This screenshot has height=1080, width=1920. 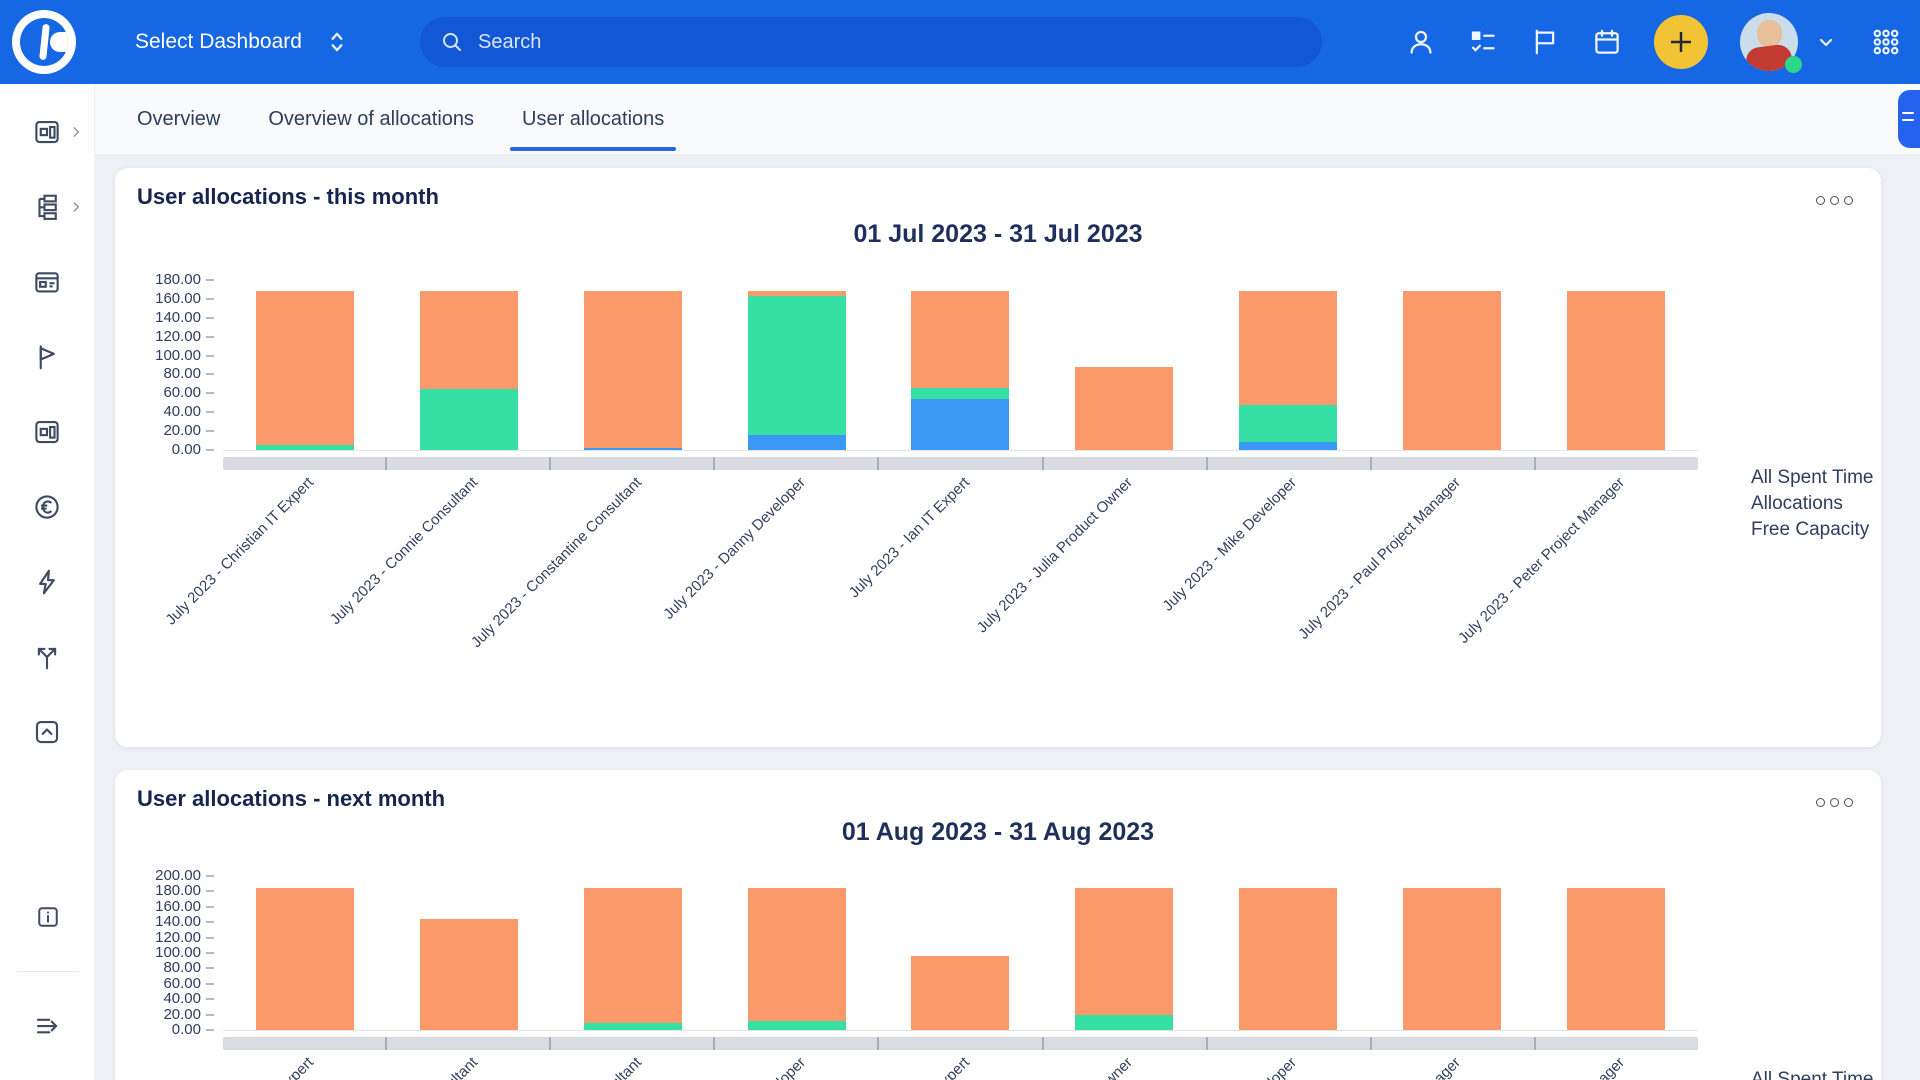 What do you see at coordinates (47, 732) in the screenshot?
I see `sidebar-item-upload` at bounding box center [47, 732].